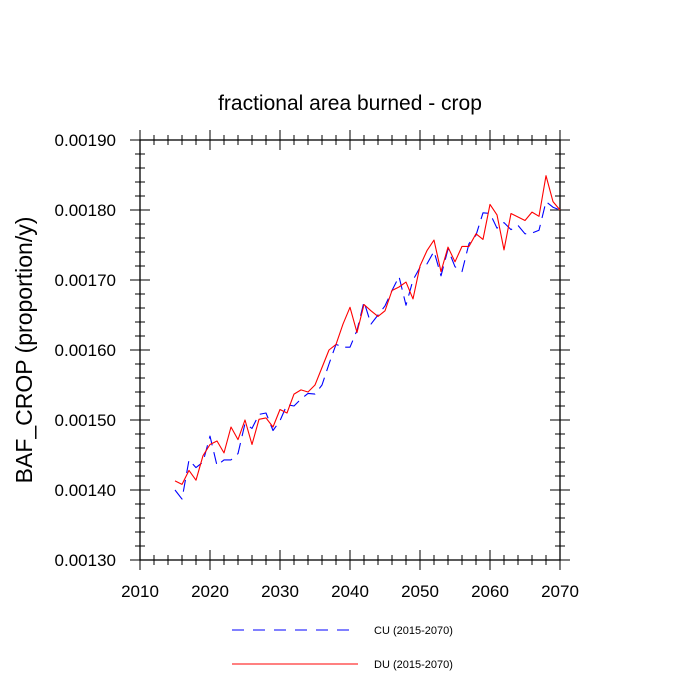  I want to click on chart-title: fractional area burned - crop, so click(350, 103).